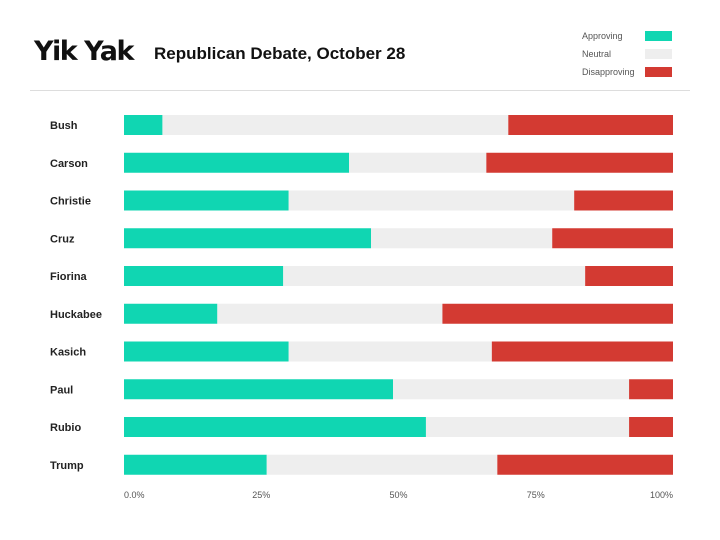  I want to click on legend-swatch-approving, so click(658, 36).